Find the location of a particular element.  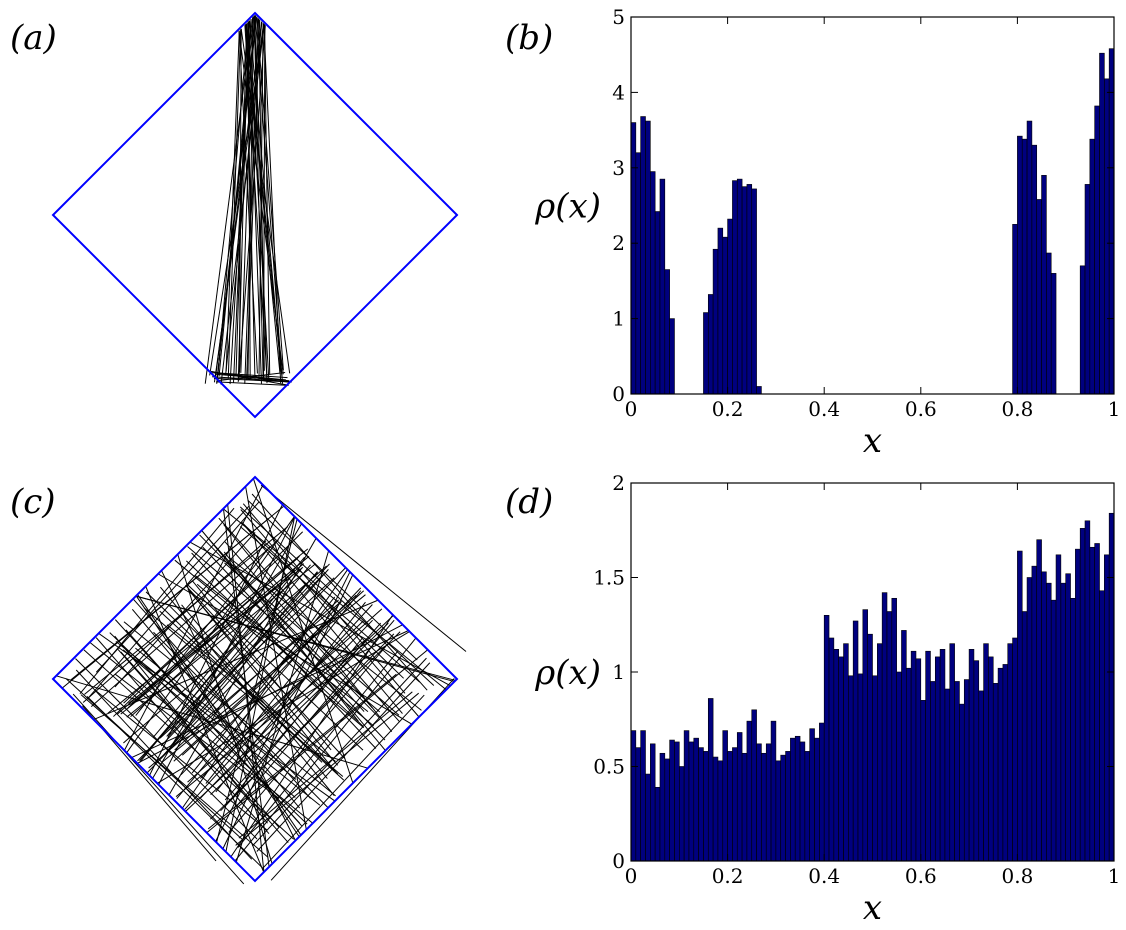

panel-label-d: (d) is located at coordinates (529, 502).